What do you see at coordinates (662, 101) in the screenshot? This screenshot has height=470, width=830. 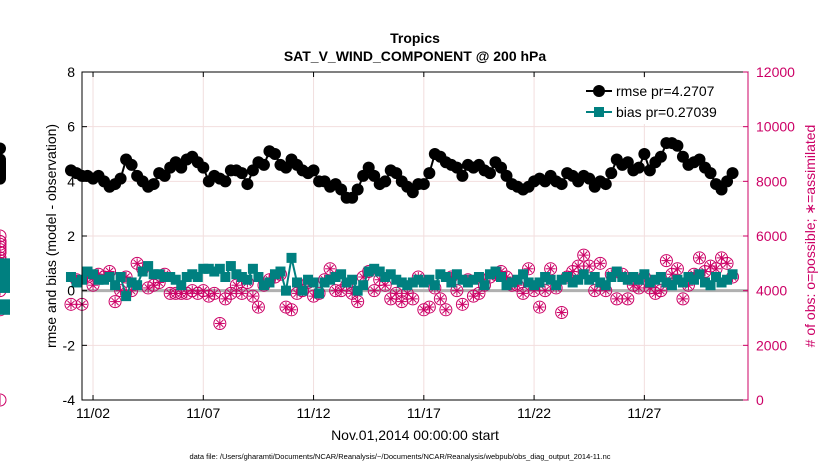 I see `legend-box` at bounding box center [662, 101].